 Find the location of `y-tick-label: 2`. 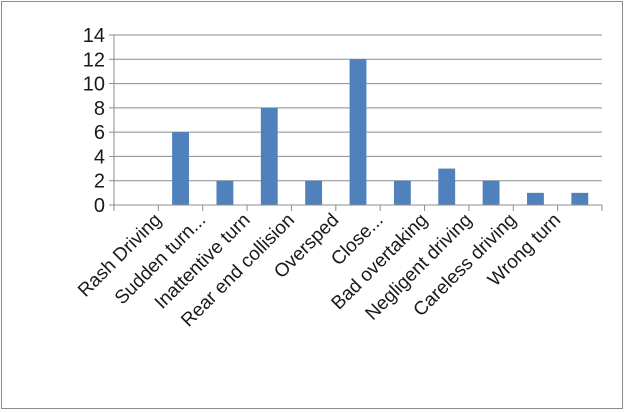

y-tick-label: 2 is located at coordinates (99, 182).